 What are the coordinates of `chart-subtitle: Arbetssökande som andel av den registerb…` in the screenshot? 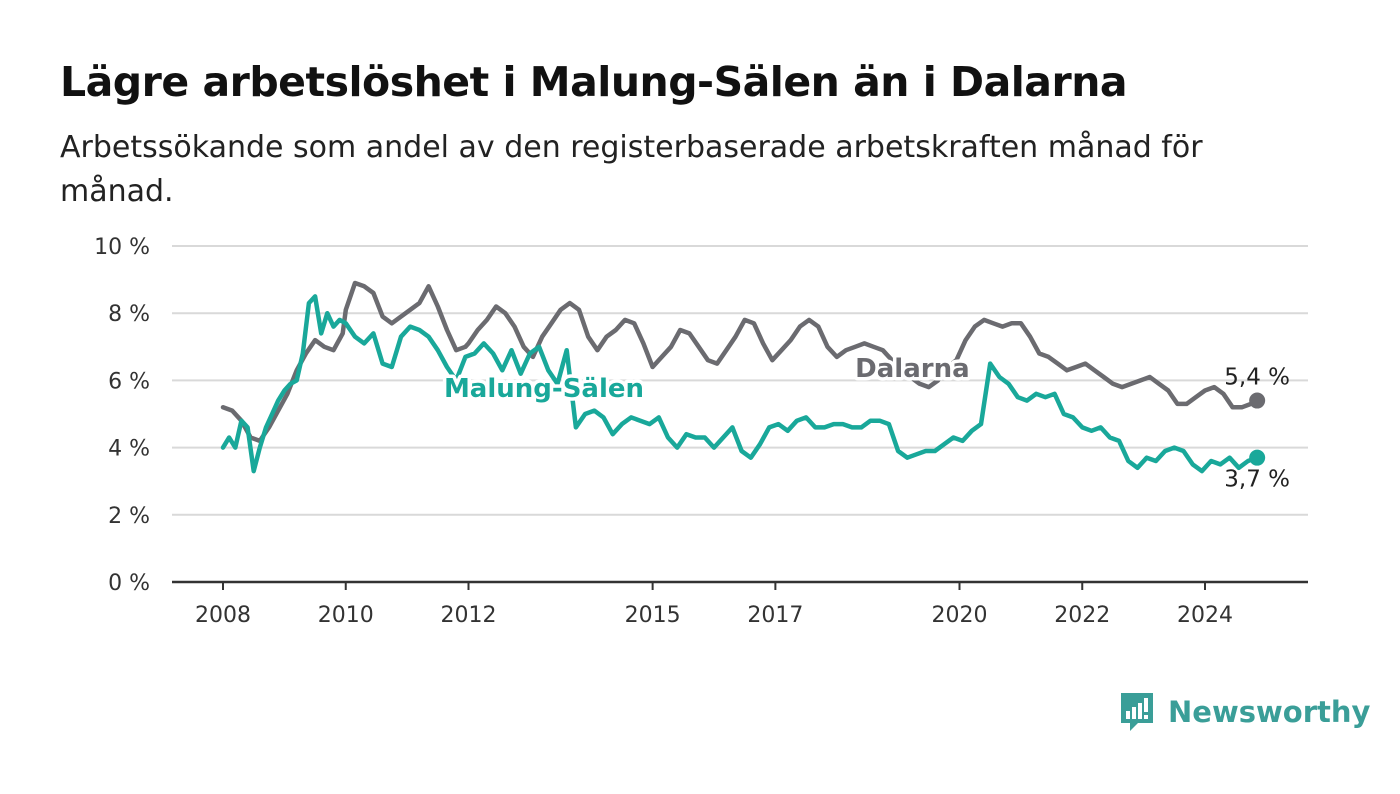 It's located at (631, 169).